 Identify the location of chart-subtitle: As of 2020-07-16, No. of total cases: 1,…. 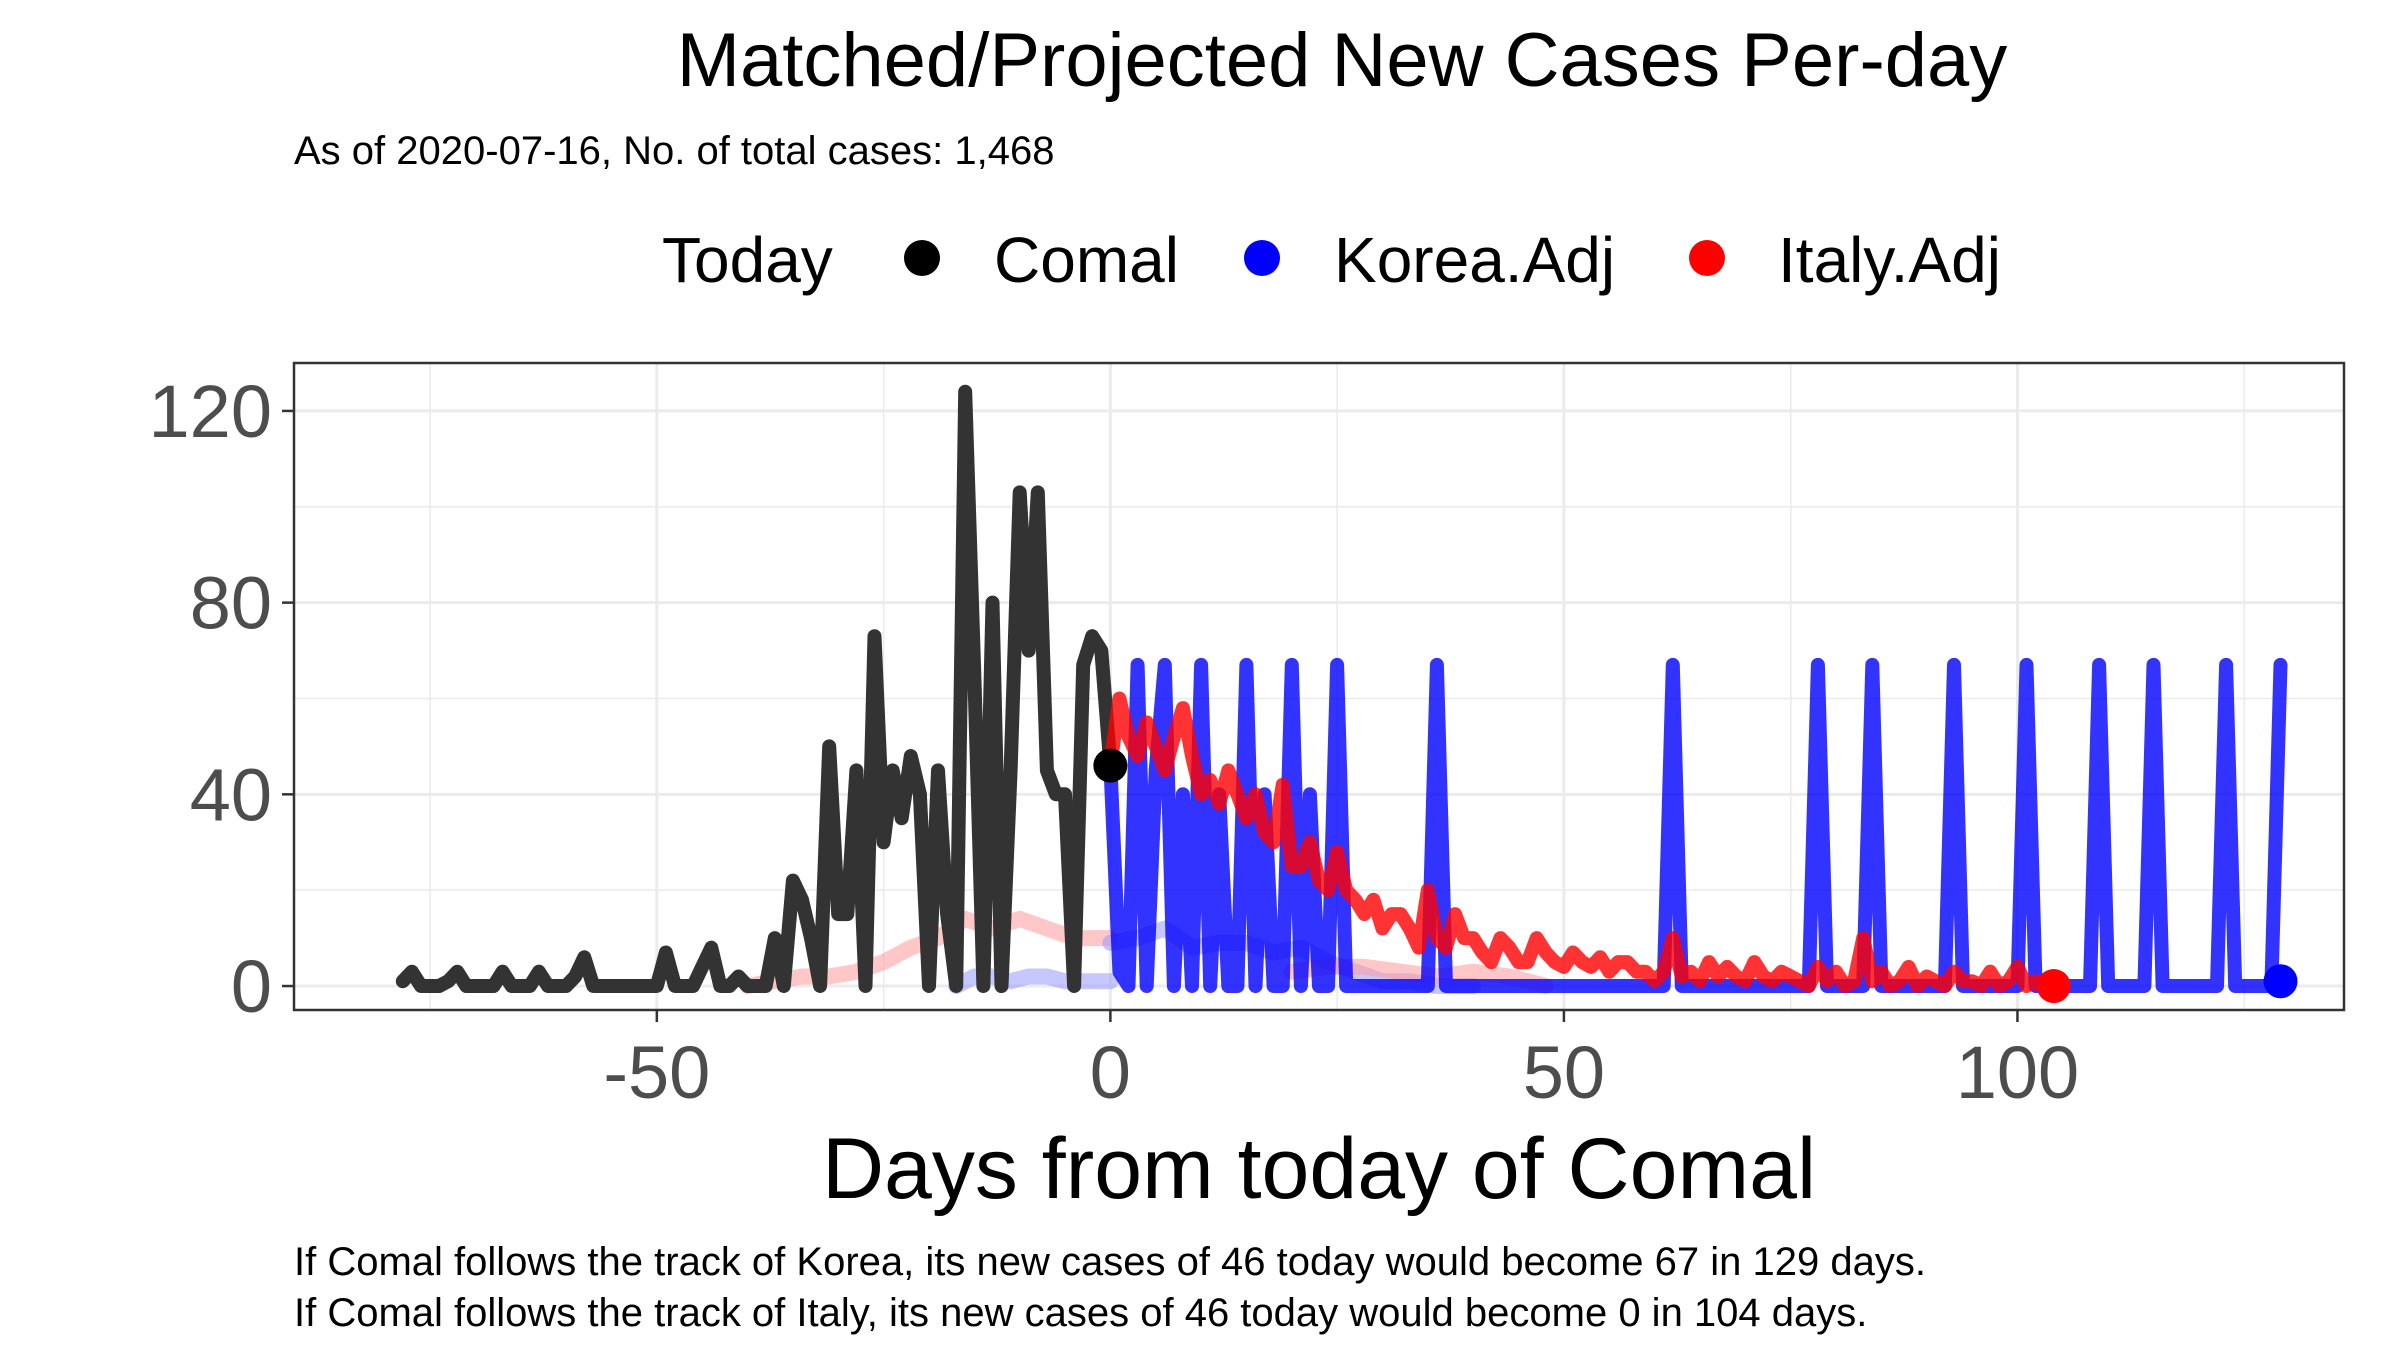
(674, 151).